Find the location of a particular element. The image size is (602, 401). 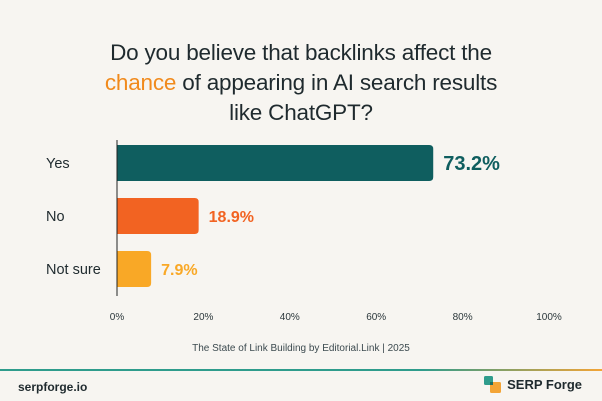

x-tick-label: 100% is located at coordinates (549, 317).